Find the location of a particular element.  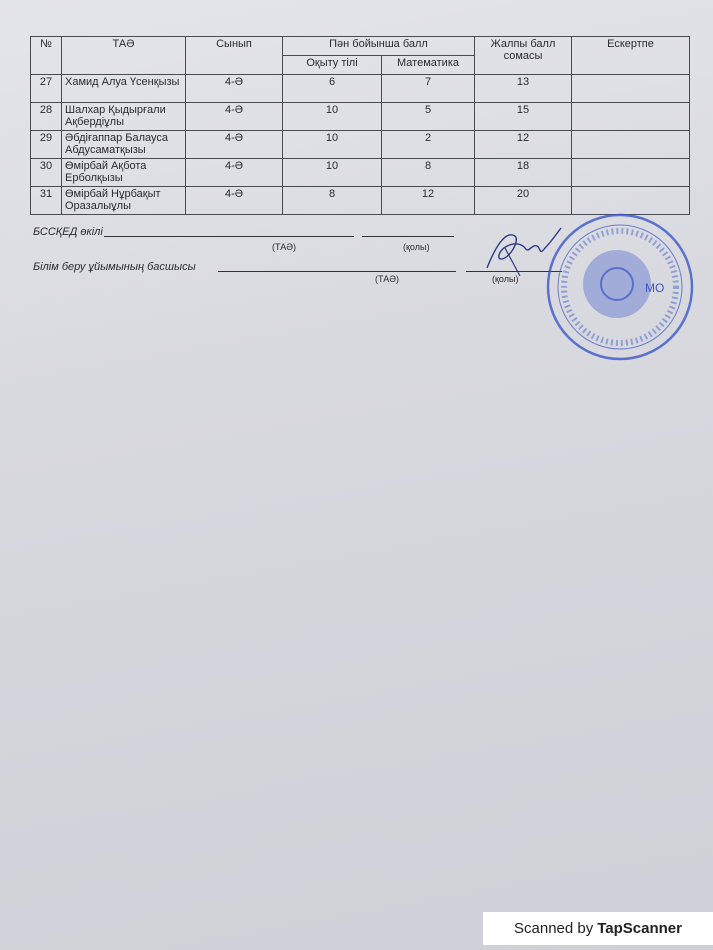

cell-lang: 6 is located at coordinates (332, 88).